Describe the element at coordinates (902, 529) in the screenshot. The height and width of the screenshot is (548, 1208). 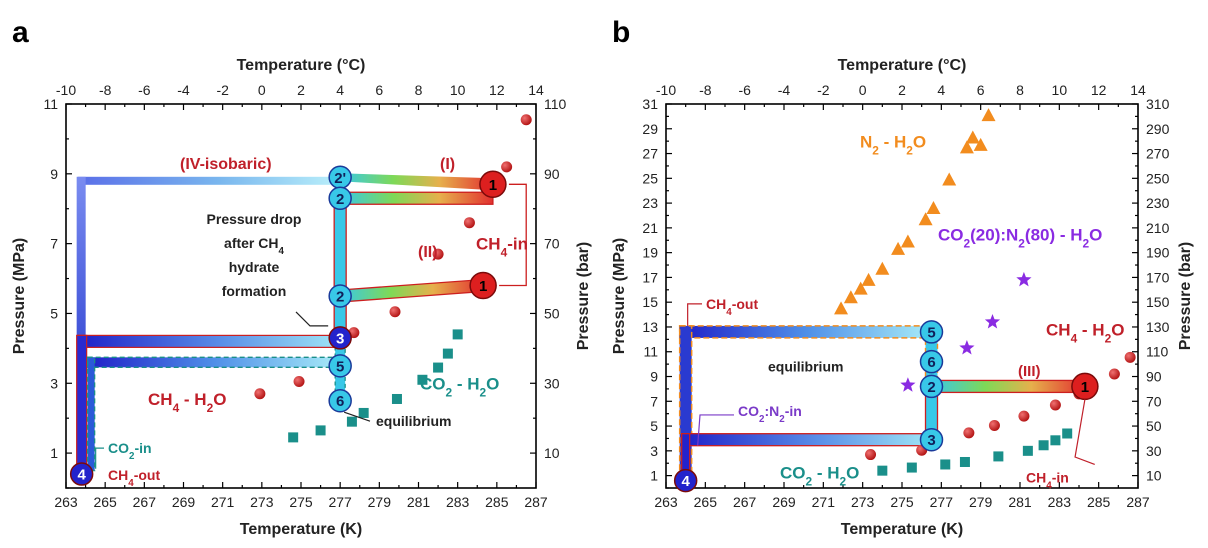
I see `x-axis-title: Temperature (K)` at that location.